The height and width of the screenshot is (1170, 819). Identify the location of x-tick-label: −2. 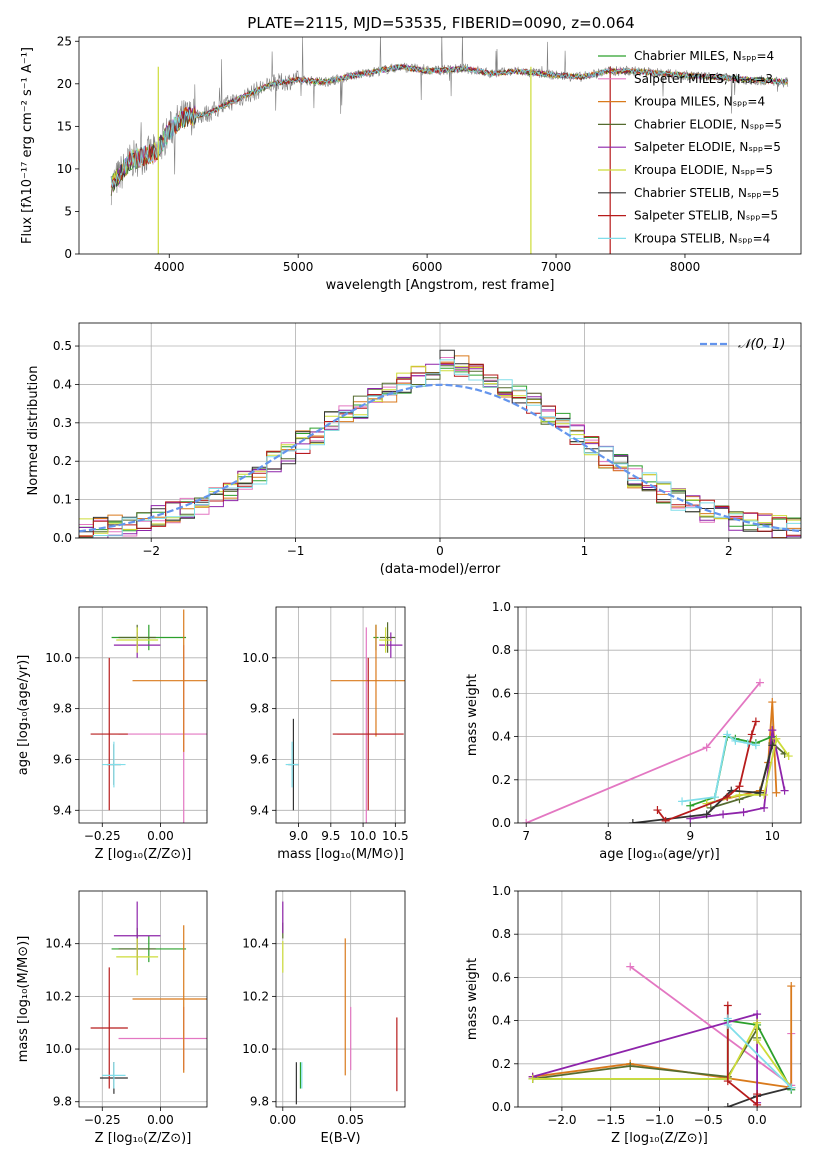
(151, 551).